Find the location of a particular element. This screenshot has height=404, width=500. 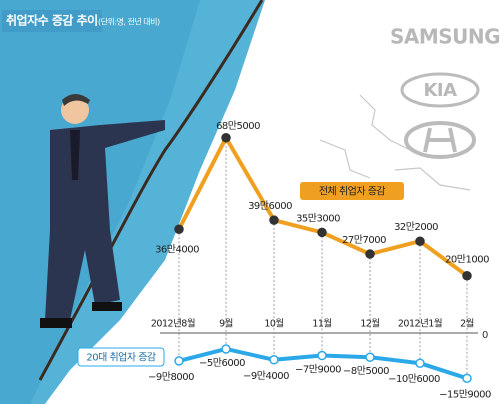

cracks is located at coordinates (395, 142).